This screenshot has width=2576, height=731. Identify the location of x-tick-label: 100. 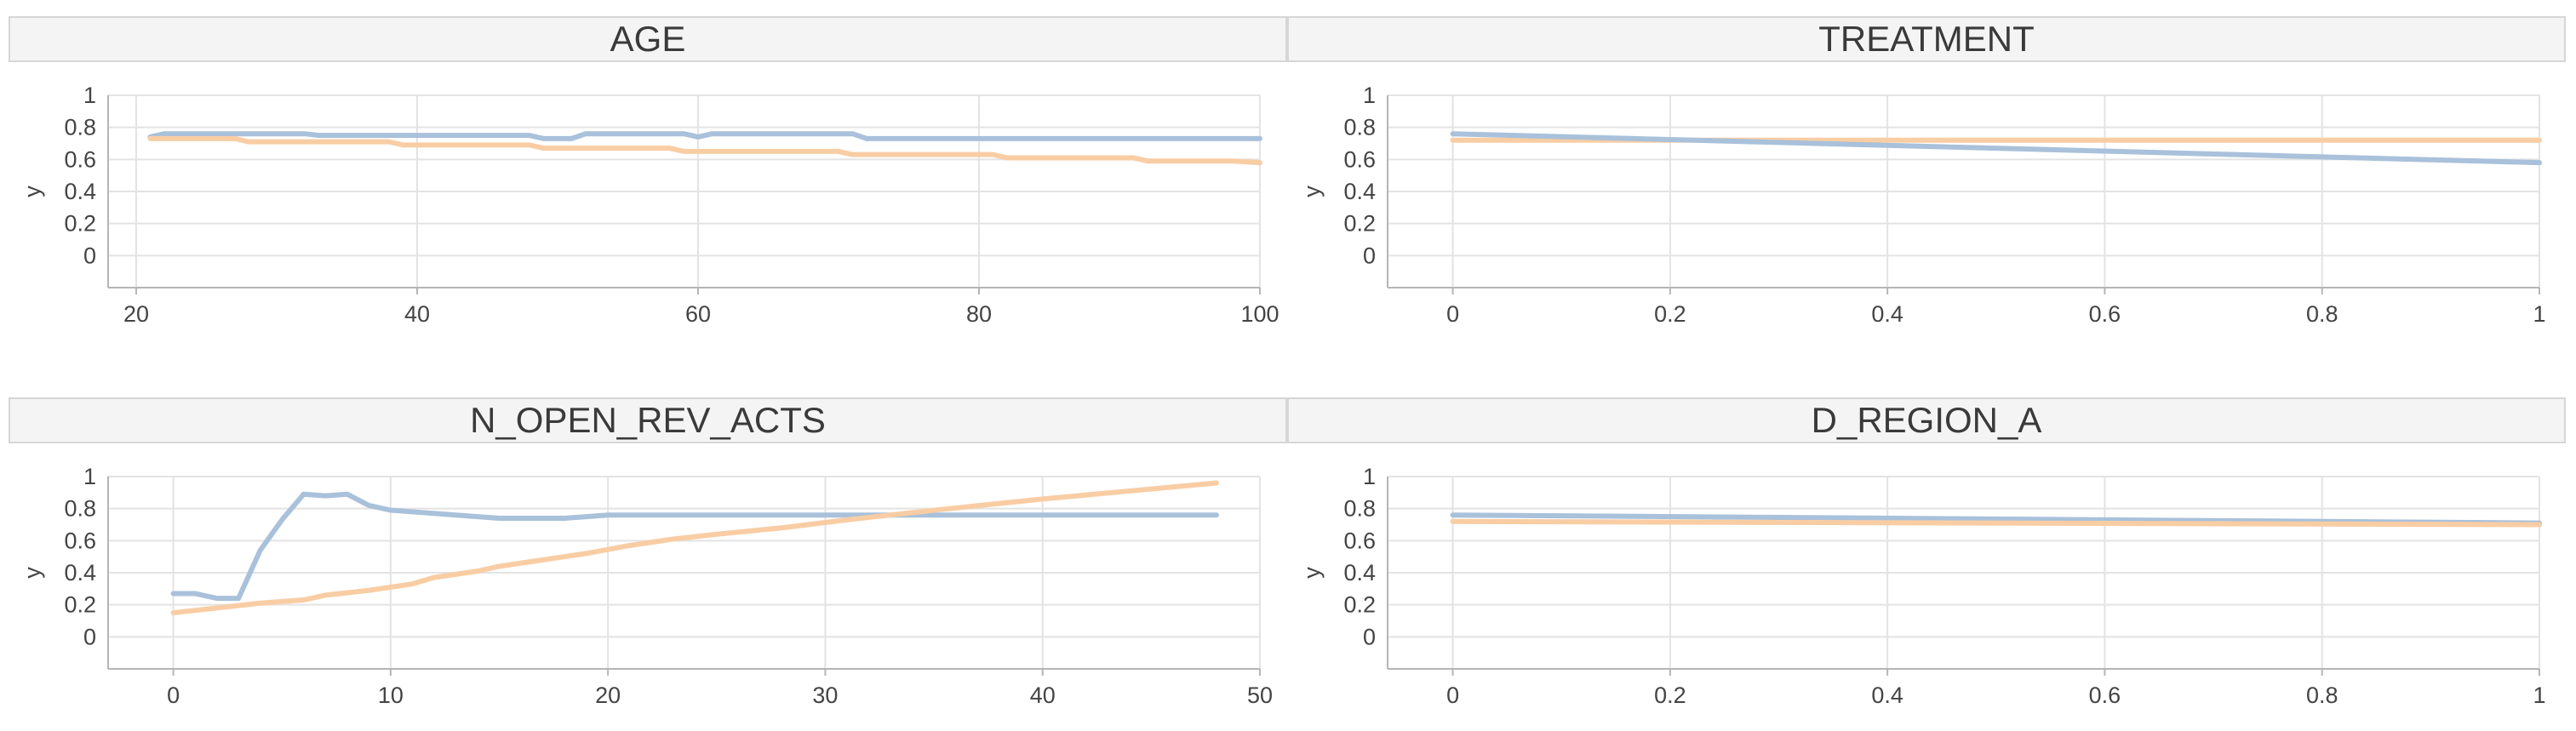
(1259, 314).